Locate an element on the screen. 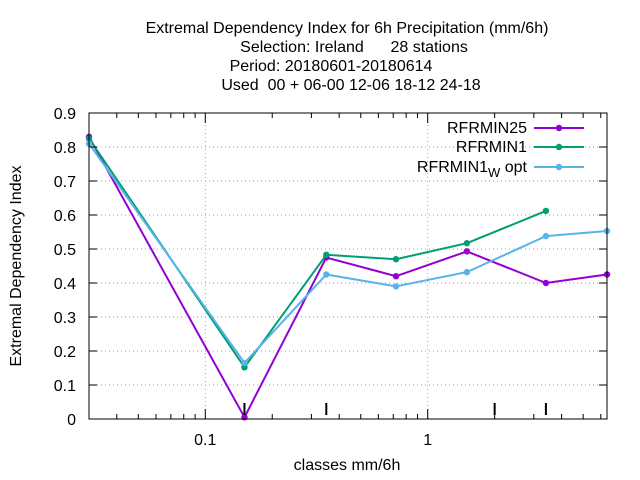 This screenshot has width=640, height=480. title-line-2: Selection: Ireland 28 stations is located at coordinates (354, 47).